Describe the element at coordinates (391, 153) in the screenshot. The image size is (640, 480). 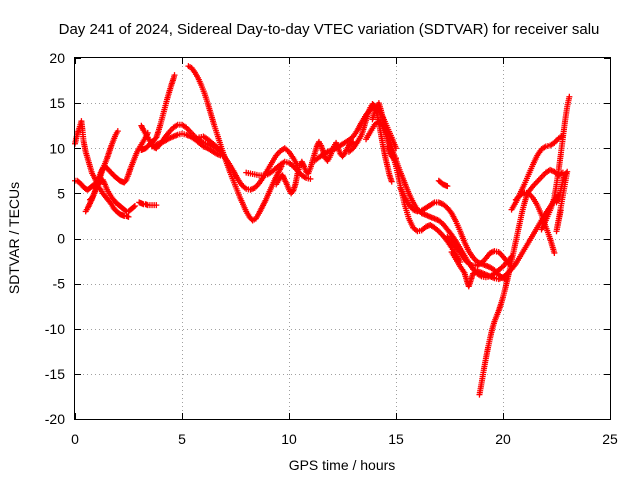
I see `series-sat-track-q` at that location.